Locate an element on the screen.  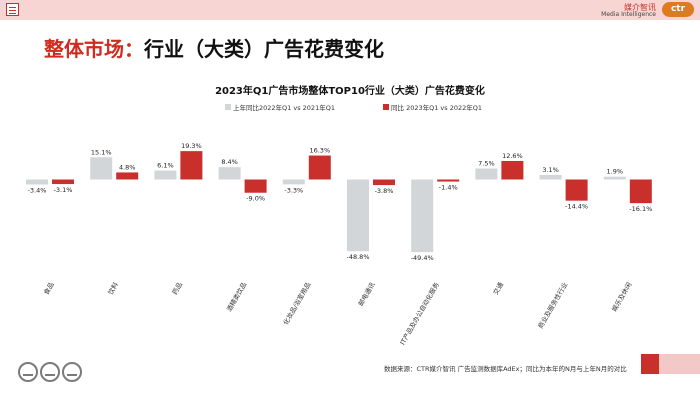
category-label-3: 酒精类饮品 is located at coordinates (236, 297).